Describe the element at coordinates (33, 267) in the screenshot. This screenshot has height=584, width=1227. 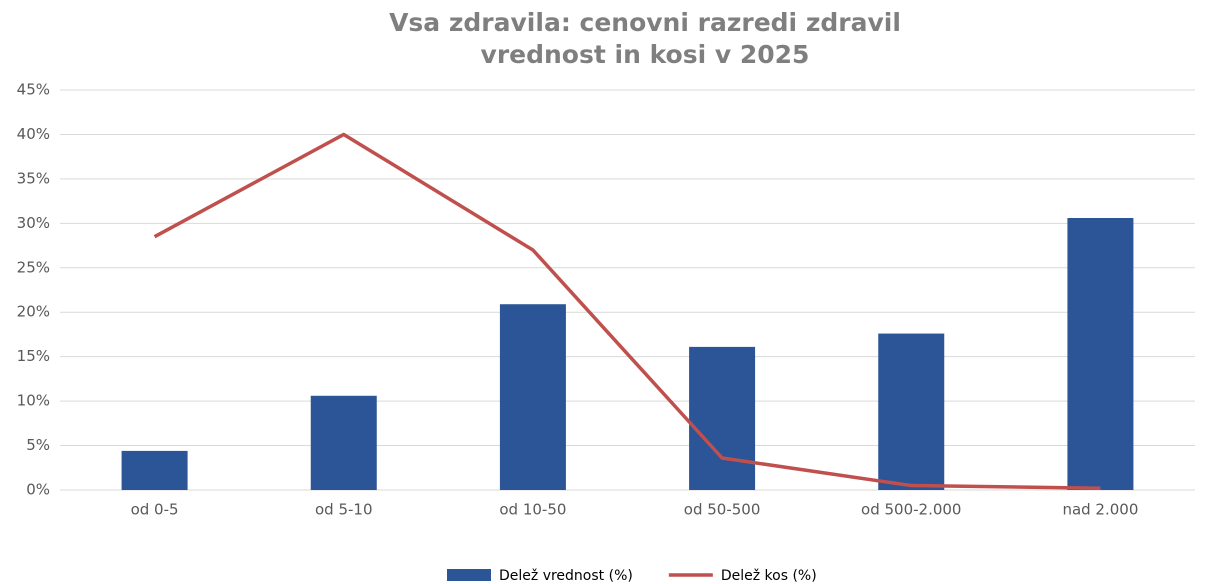
I see `y-tick-label: 25%` at that location.